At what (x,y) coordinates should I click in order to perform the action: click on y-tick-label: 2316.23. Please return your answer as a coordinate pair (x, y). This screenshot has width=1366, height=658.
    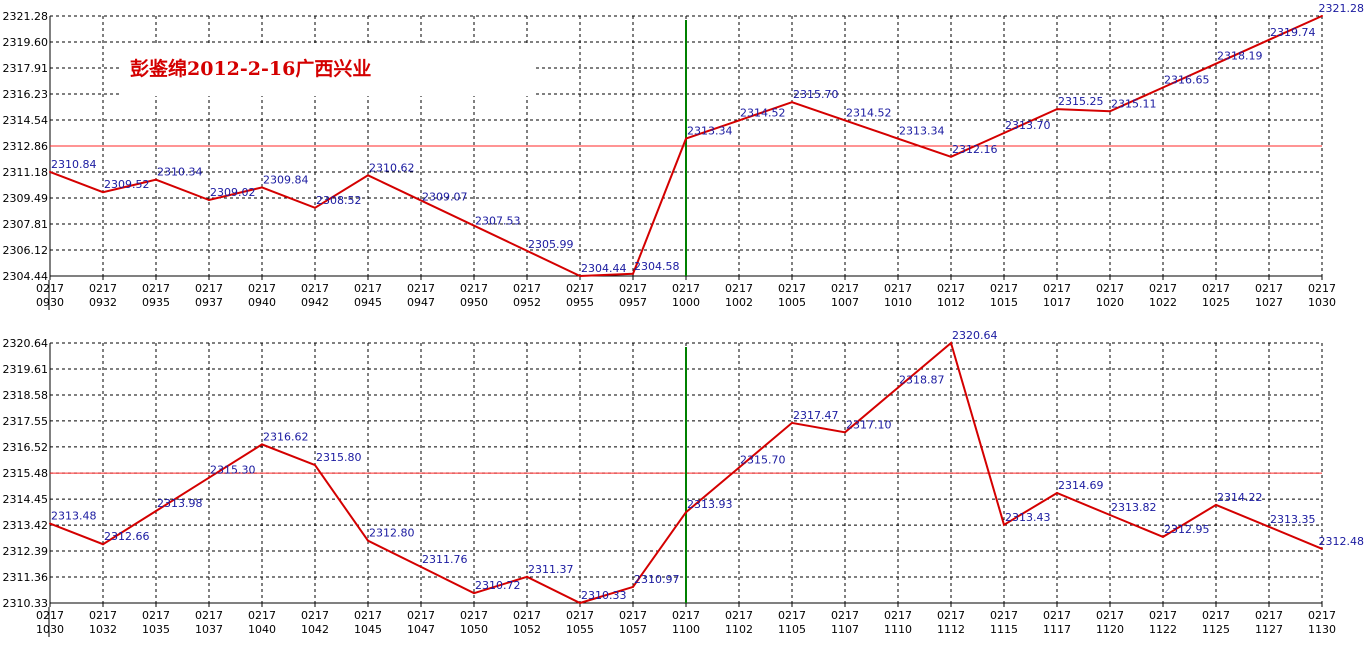
    Looking at the image, I should click on (26, 94).